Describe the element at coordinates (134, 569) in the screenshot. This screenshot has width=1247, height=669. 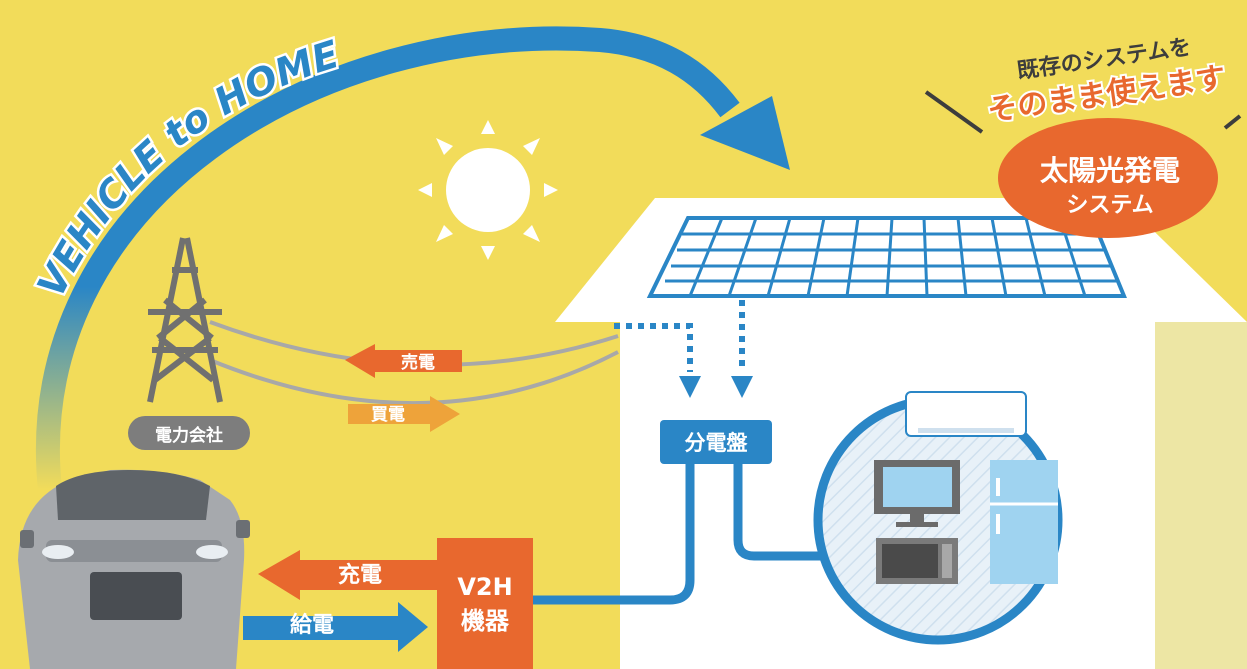
I see `car-illustration` at that location.